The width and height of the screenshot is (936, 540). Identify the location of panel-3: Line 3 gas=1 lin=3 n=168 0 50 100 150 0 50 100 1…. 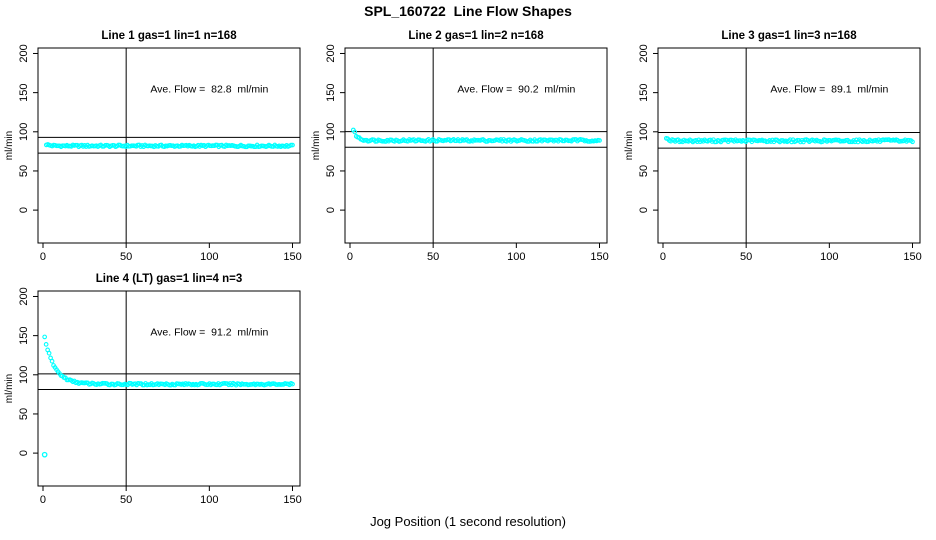
(773, 146).